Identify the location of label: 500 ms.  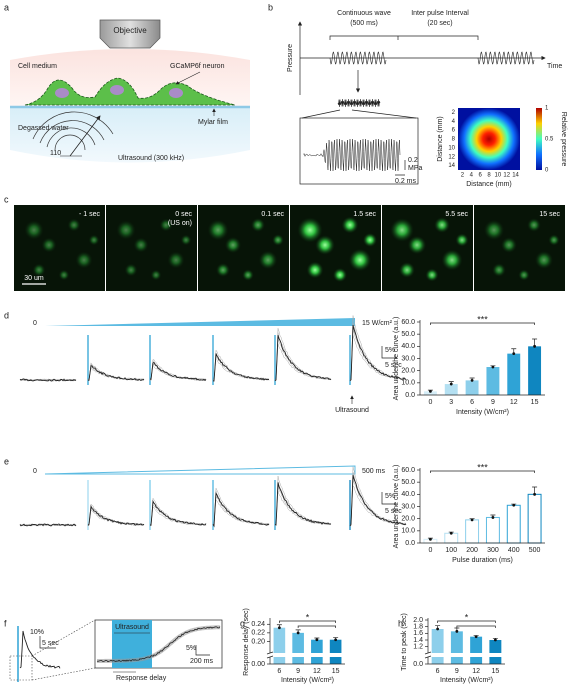
(373, 471).